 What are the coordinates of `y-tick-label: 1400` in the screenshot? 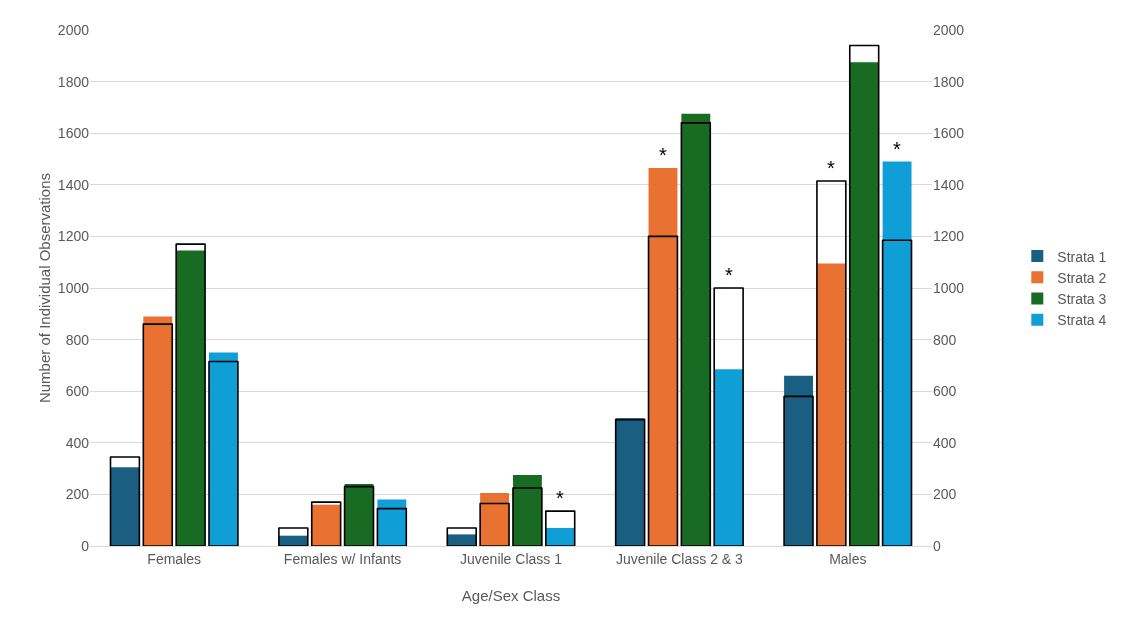 It's located at (73, 184).